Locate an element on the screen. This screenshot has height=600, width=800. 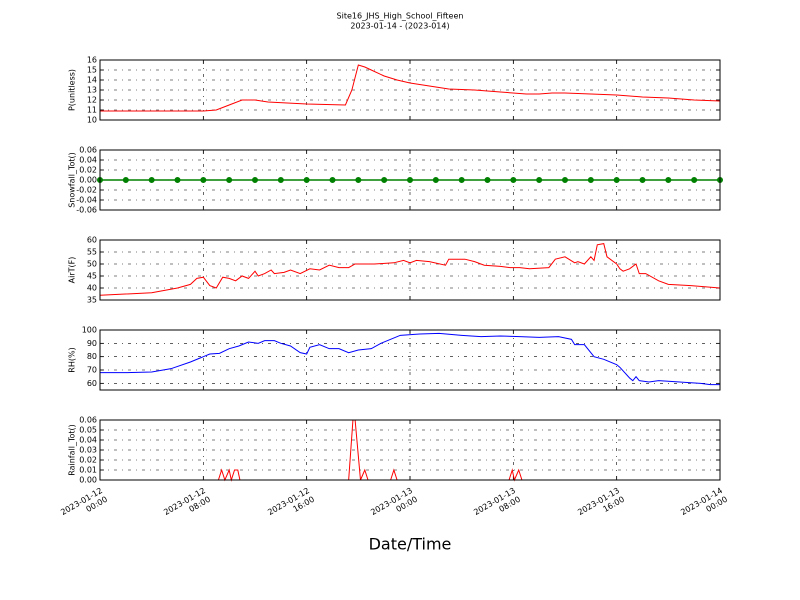
y-tick-label: 15 is located at coordinates (92, 70).